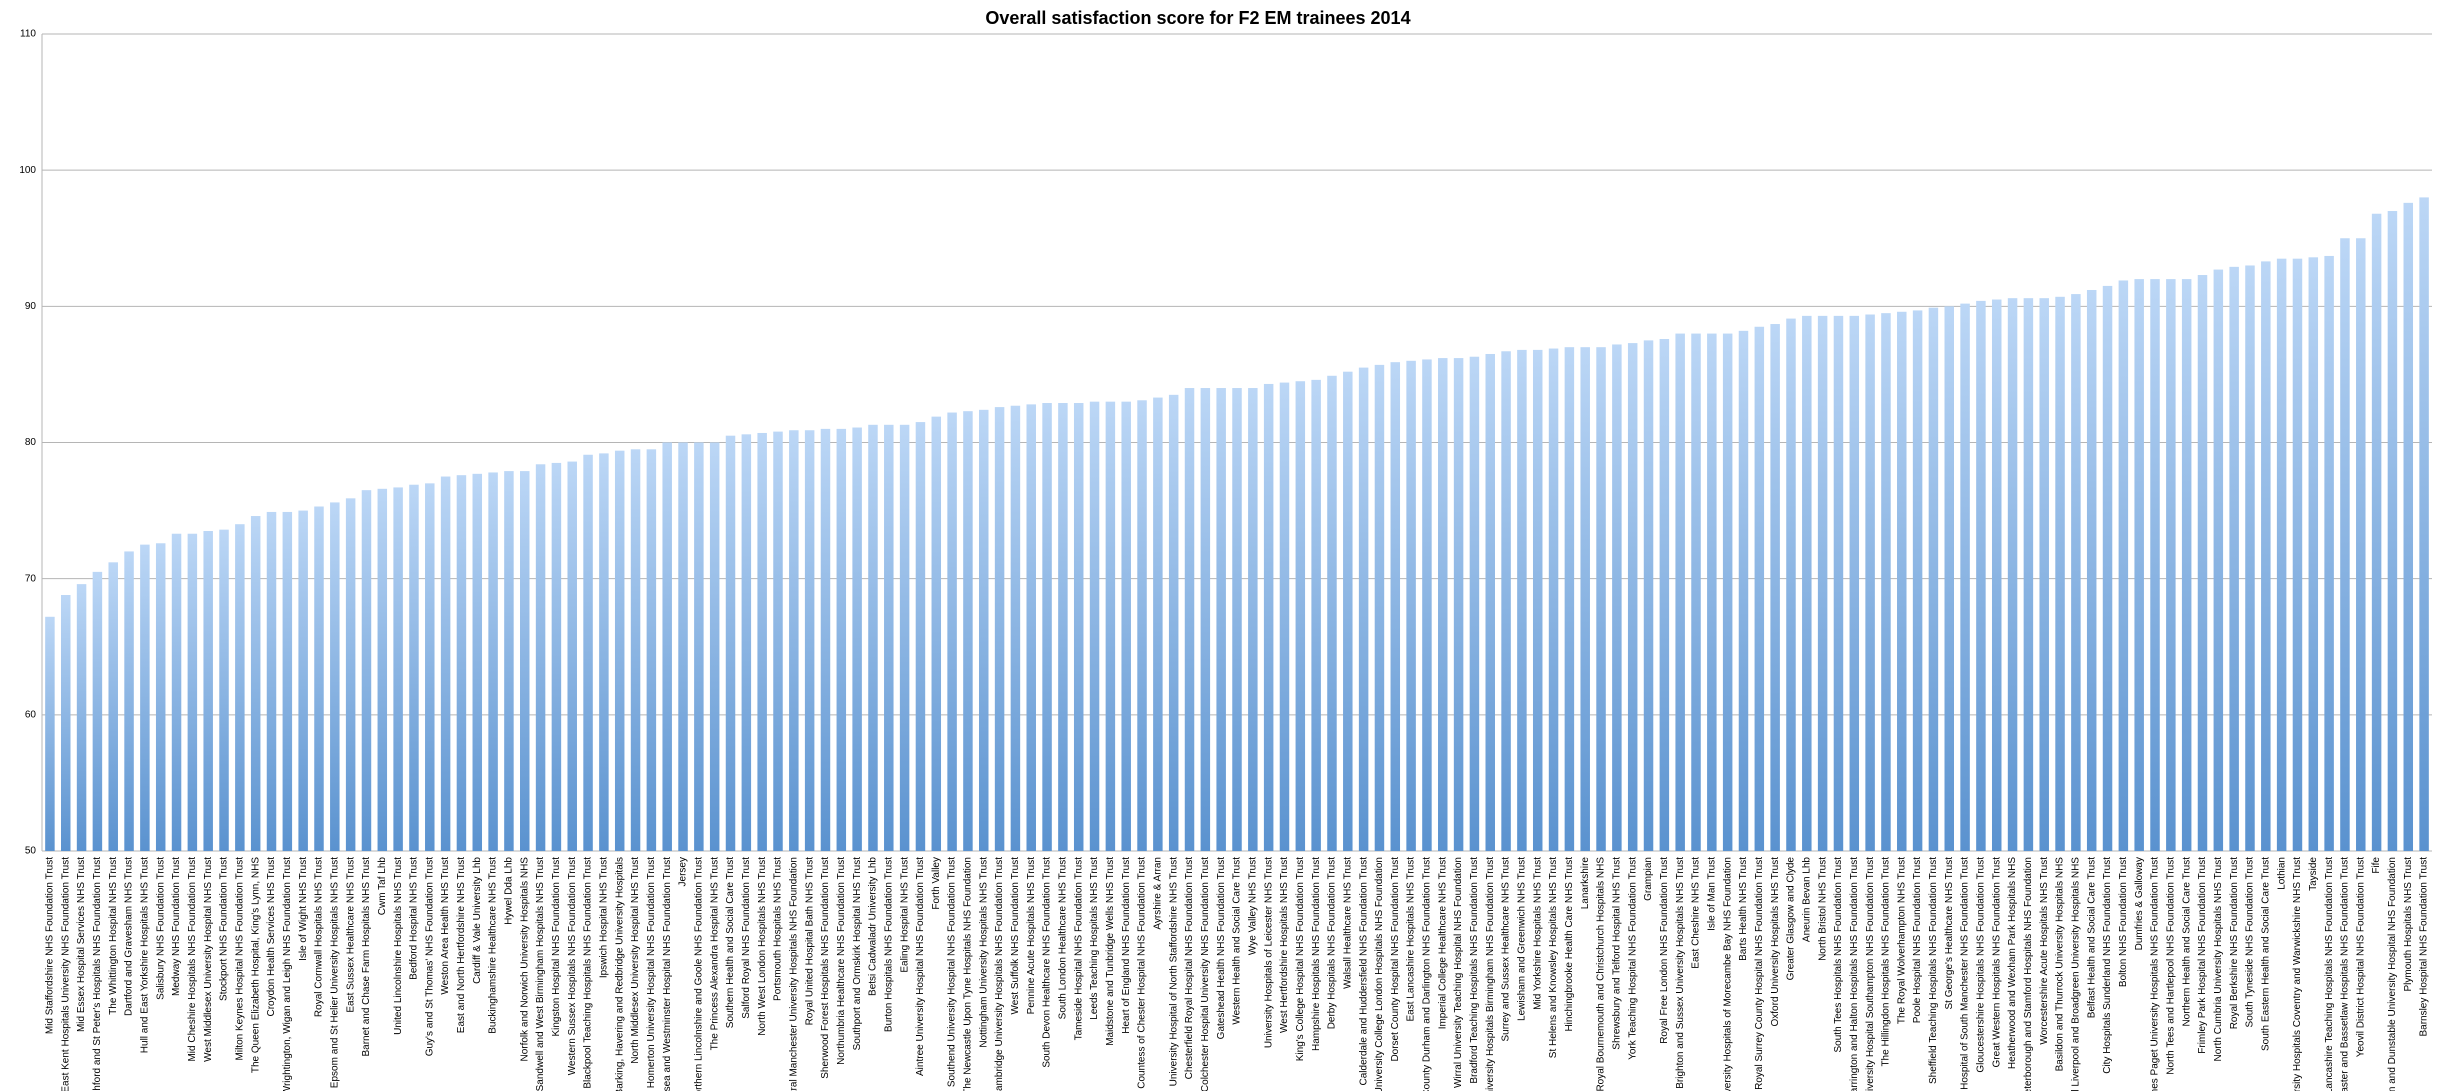 This screenshot has height=1091, width=2447. What do you see at coordinates (27, 170) in the screenshot?
I see `y-tick-label: 100` at bounding box center [27, 170].